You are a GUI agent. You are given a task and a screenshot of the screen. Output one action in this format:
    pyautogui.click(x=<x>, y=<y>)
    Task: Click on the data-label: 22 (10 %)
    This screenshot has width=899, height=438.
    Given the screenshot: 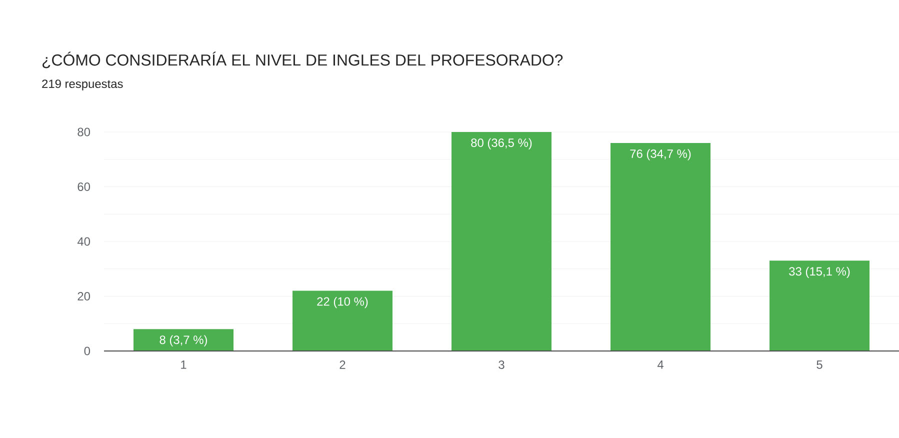 What is the action you would take?
    pyautogui.click(x=342, y=302)
    